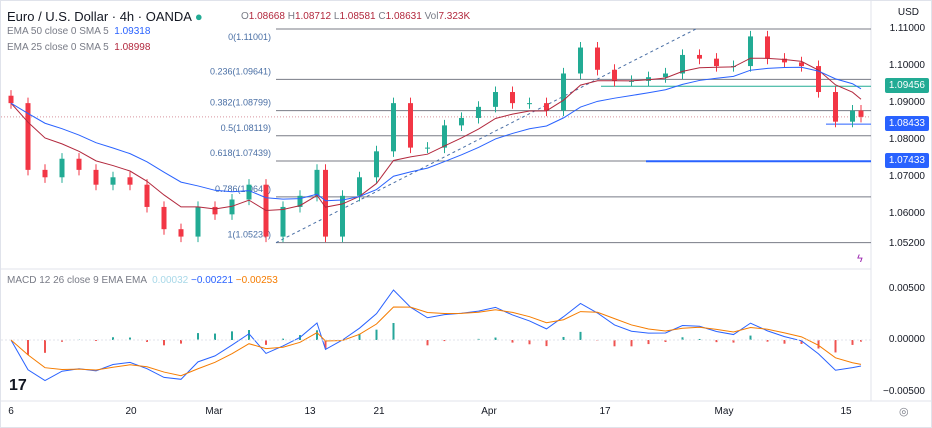  What do you see at coordinates (18, 385) in the screenshot?
I see `tradingview-logo: 17` at bounding box center [18, 385].